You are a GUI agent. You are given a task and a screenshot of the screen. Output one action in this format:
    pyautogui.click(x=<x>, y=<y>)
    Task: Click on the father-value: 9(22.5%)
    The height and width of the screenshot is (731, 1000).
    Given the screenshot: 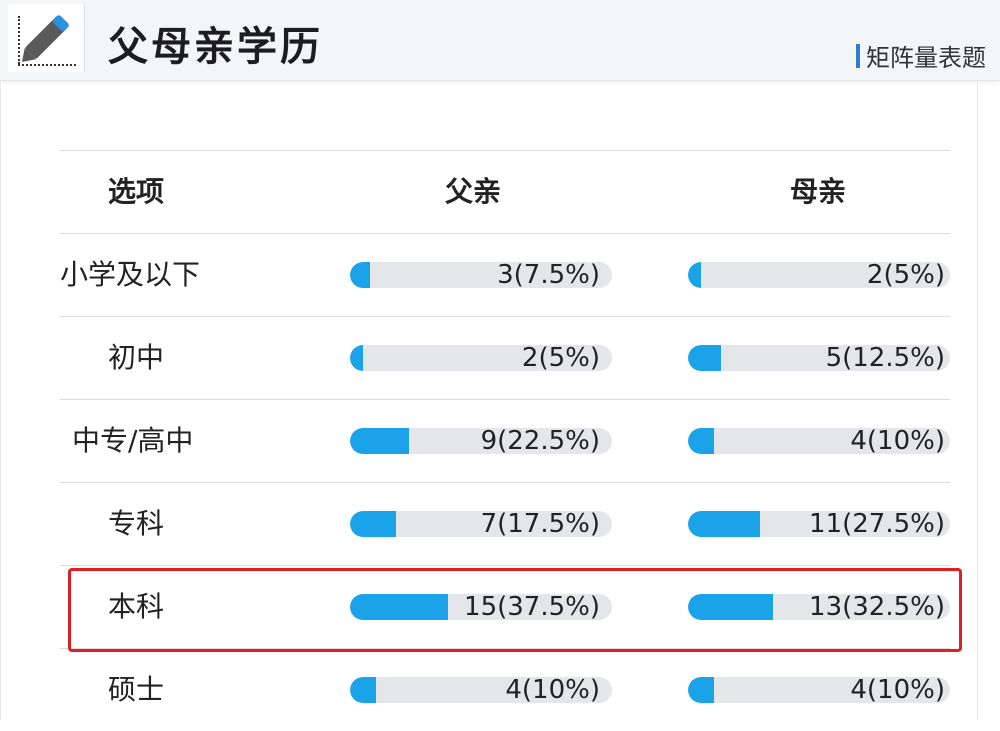 What is the action you would take?
    pyautogui.click(x=540, y=441)
    